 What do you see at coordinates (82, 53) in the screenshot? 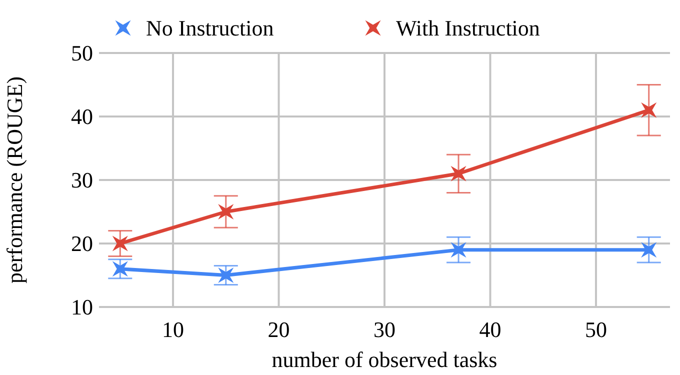
I see `y-tick-label: 50` at bounding box center [82, 53].